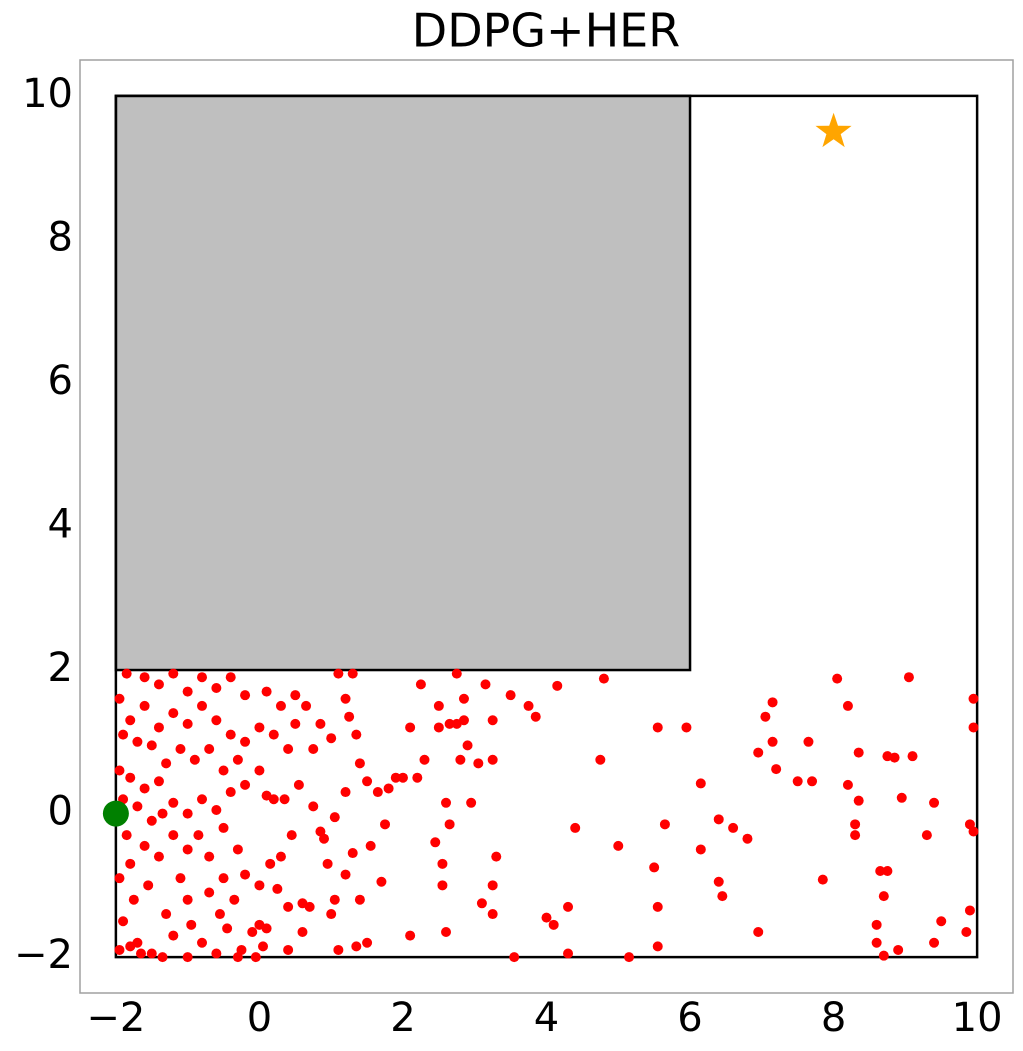 The width and height of the screenshot is (1023, 1051). What do you see at coordinates (60, 381) in the screenshot?
I see `y-tick-label: 6` at bounding box center [60, 381].